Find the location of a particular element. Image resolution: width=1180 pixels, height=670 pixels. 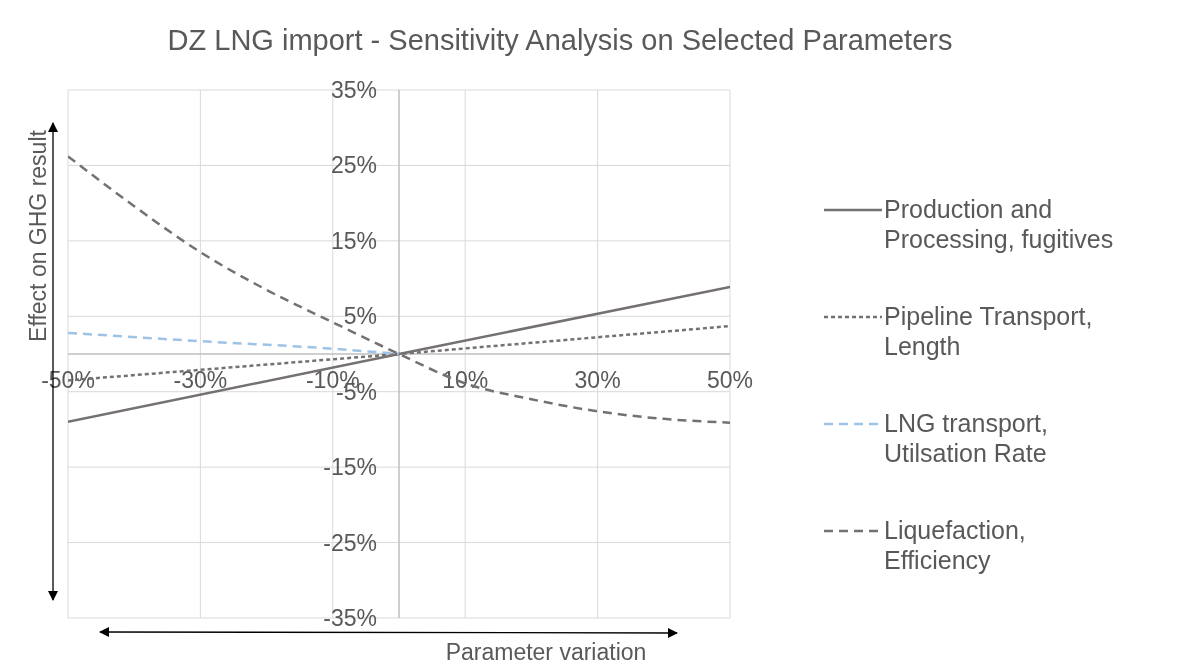

legend-label: Liquefaction, Efficiency is located at coordinates (955, 545).